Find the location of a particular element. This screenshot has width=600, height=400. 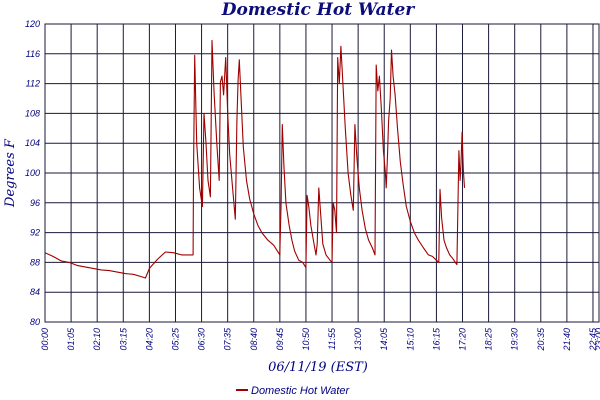

x-tick-label: 08:40 is located at coordinates (254, 339).